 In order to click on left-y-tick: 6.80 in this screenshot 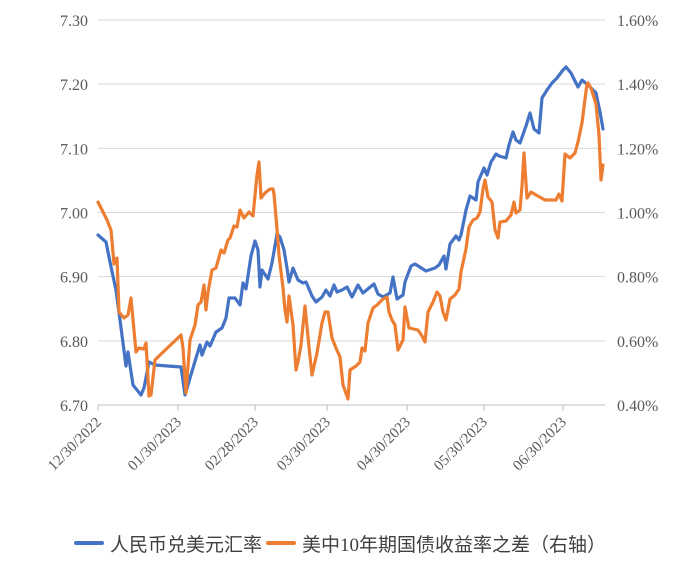, I will do `click(74, 342)`.